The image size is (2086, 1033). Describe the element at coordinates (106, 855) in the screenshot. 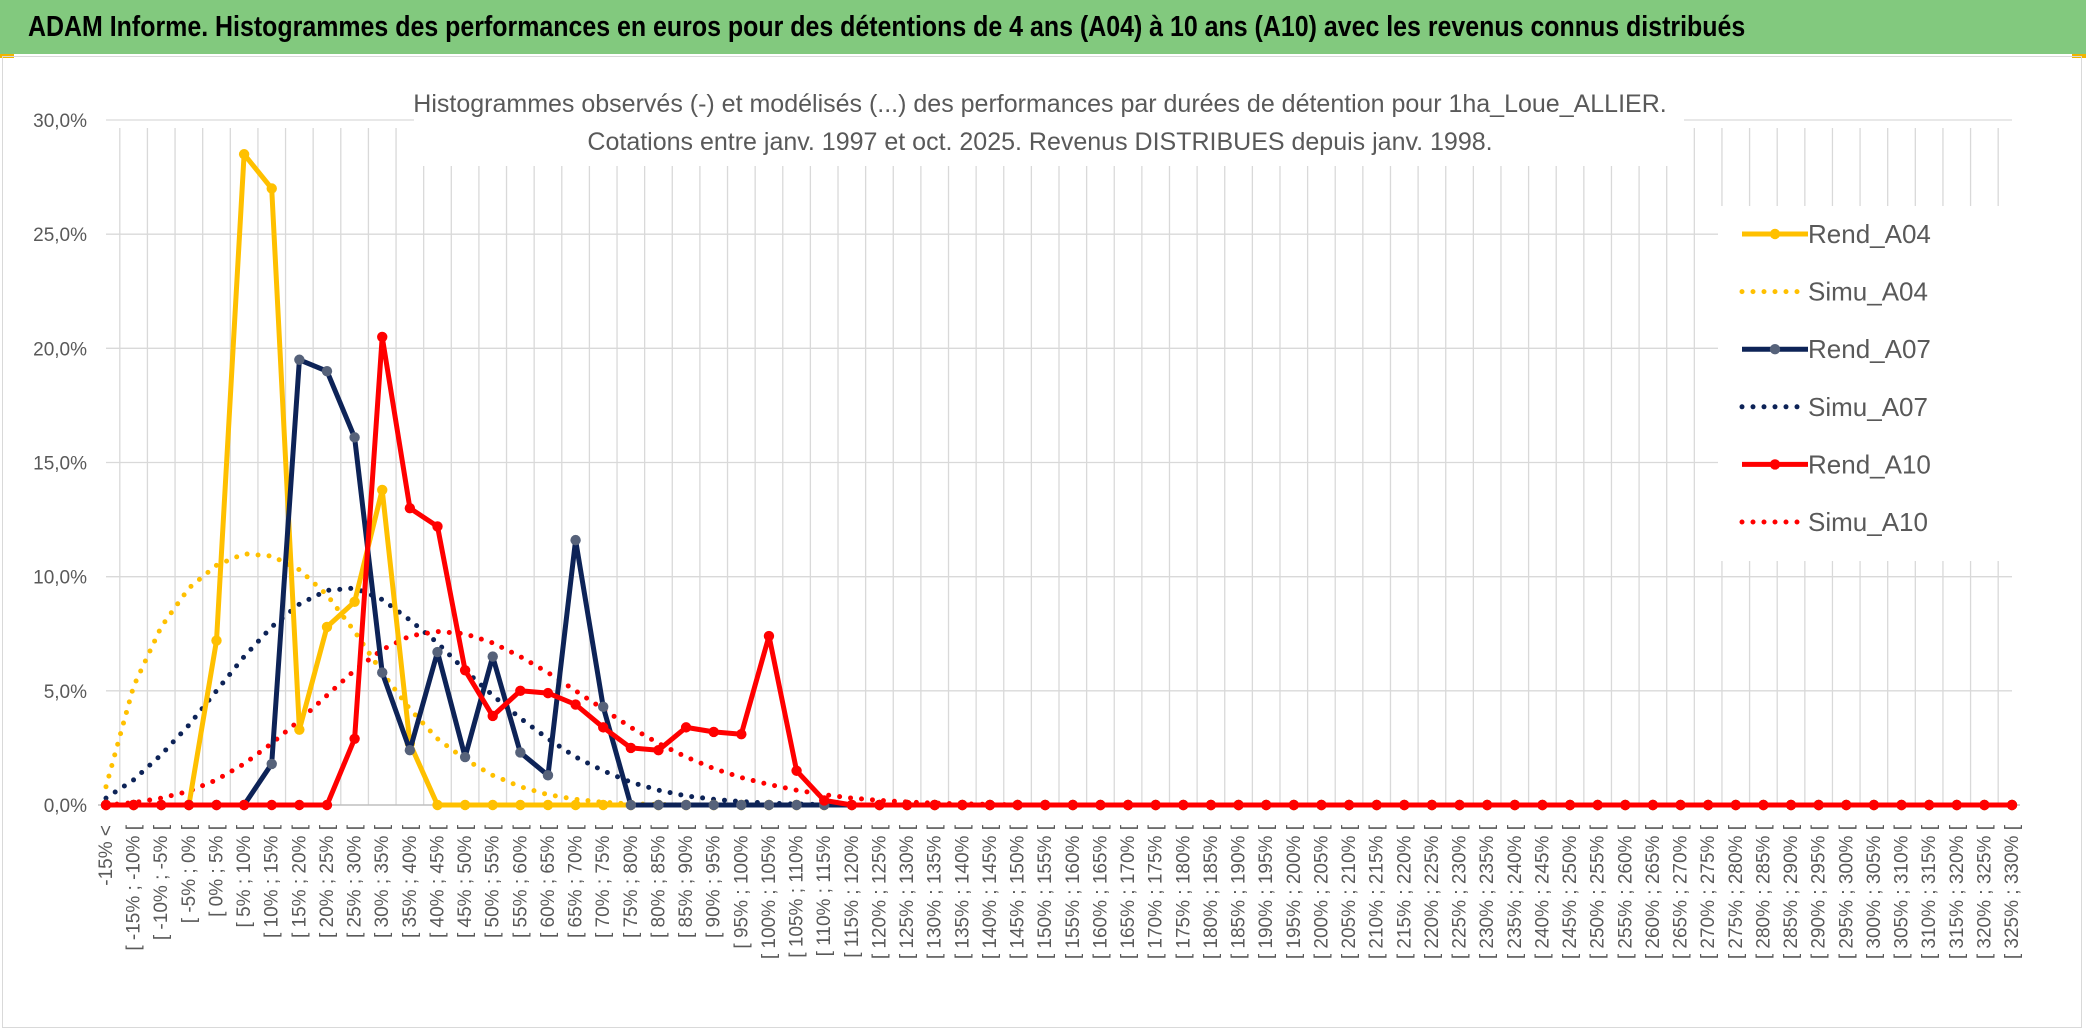

I see `x-tick-label: -15% <` at that location.